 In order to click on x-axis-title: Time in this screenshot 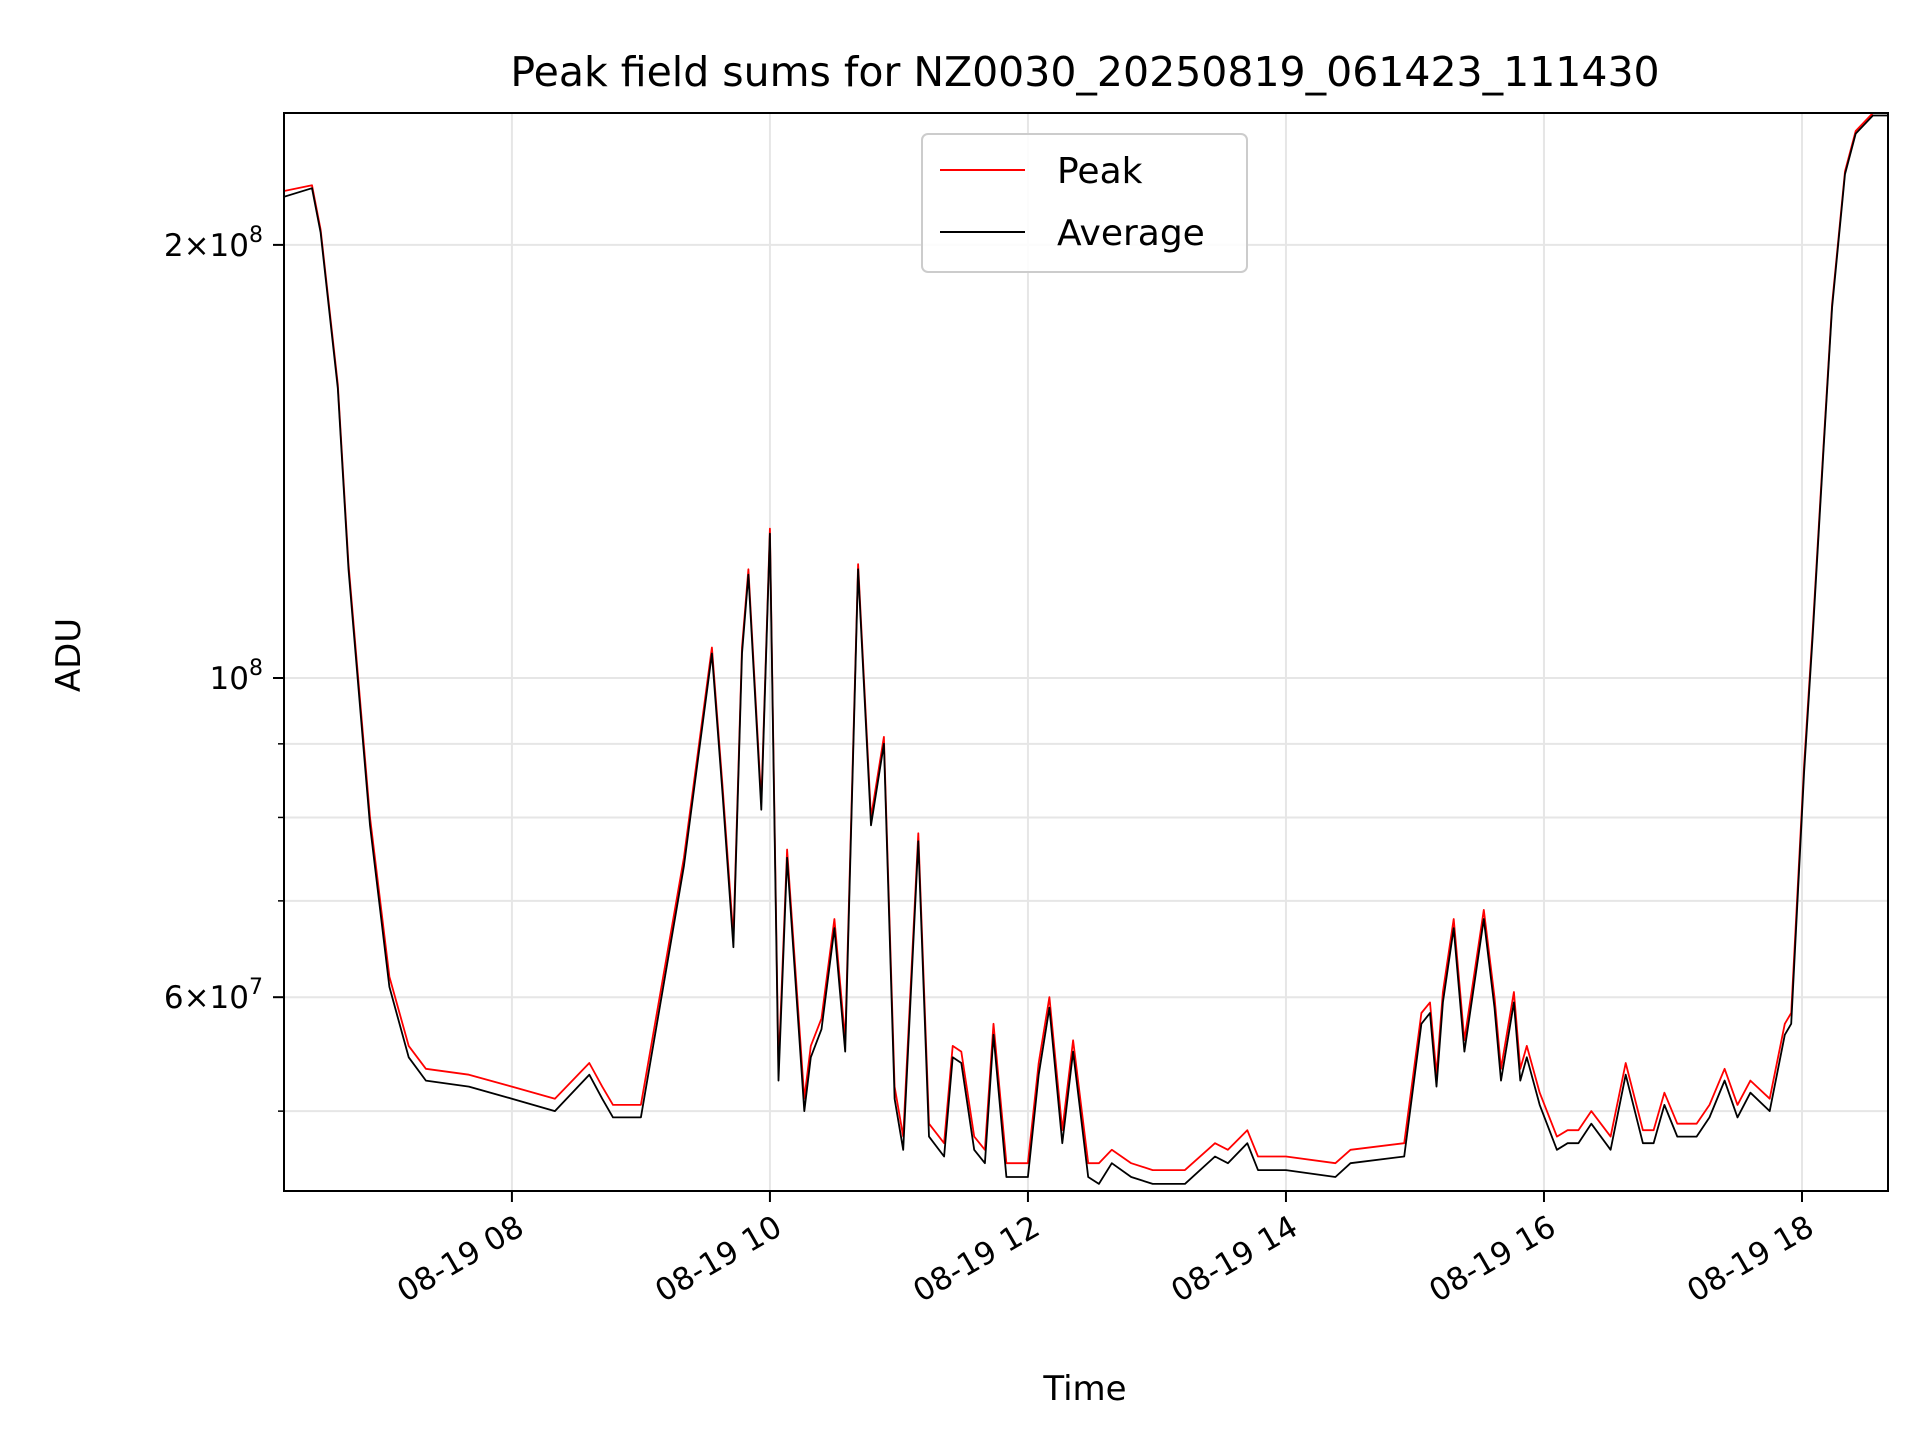, I will do `click(1084, 1389)`.